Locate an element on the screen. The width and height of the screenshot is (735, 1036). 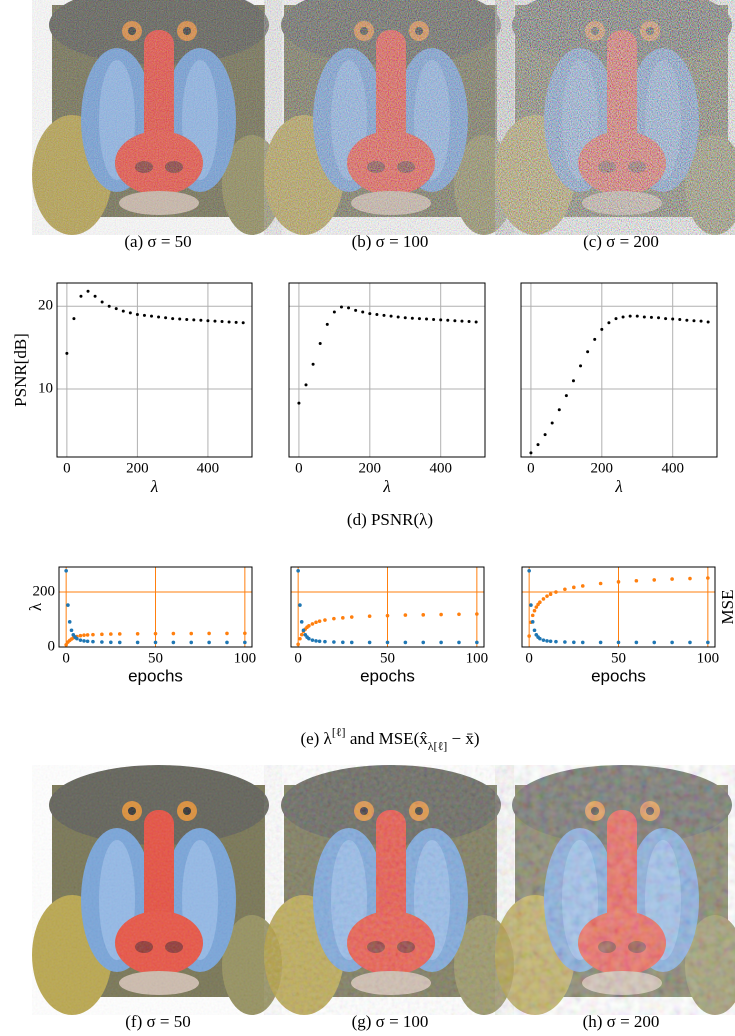
y-tick-label: 10 is located at coordinates (45, 388).